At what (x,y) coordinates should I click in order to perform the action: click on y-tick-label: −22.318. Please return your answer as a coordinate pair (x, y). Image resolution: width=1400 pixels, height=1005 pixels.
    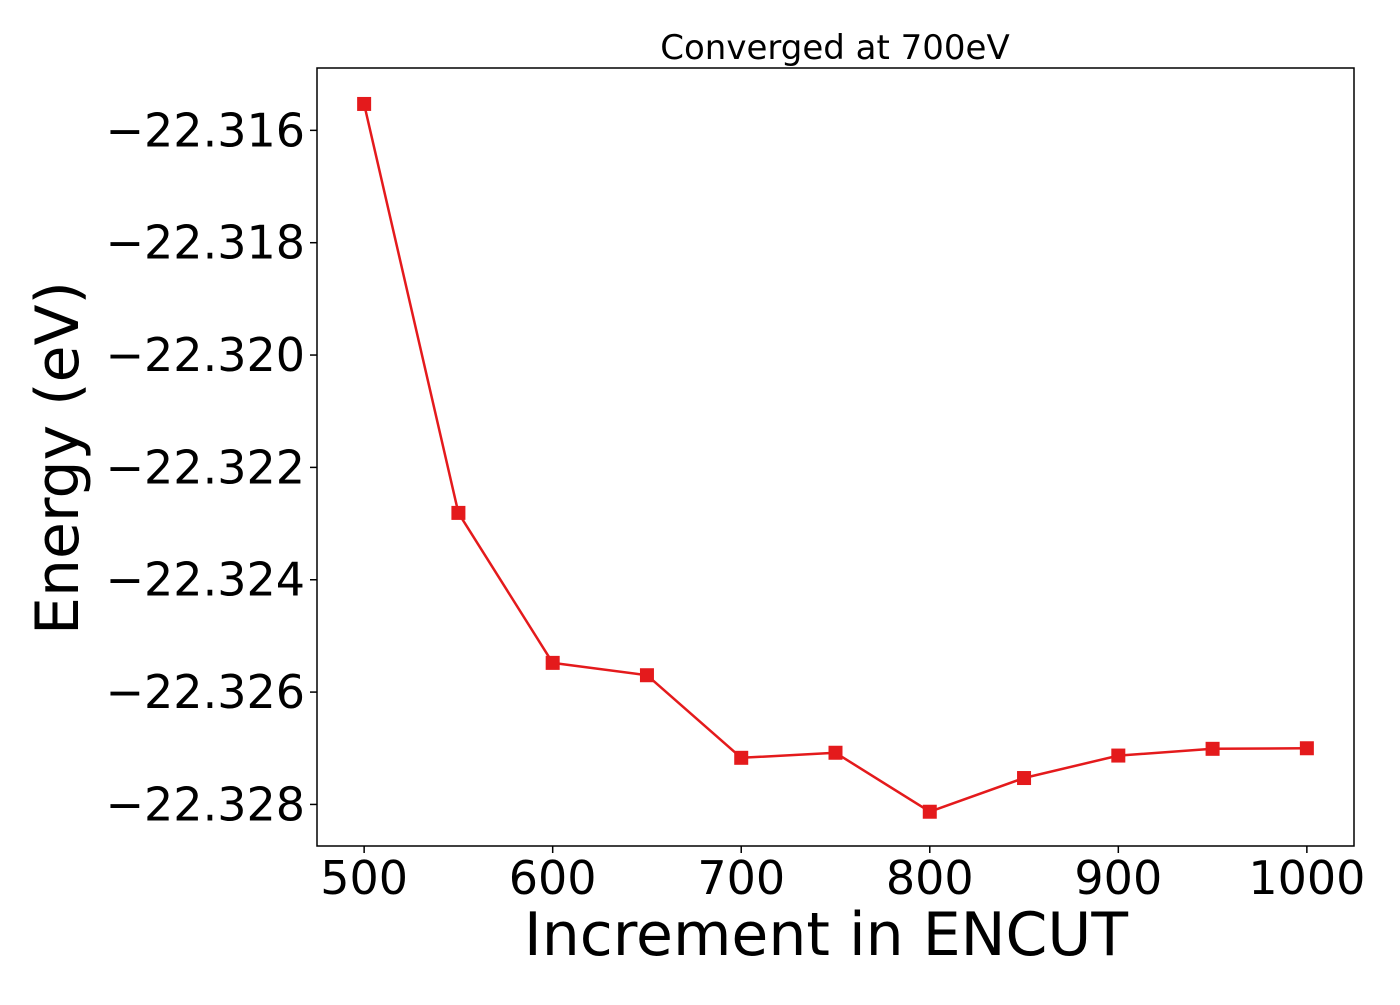
    Looking at the image, I should click on (206, 243).